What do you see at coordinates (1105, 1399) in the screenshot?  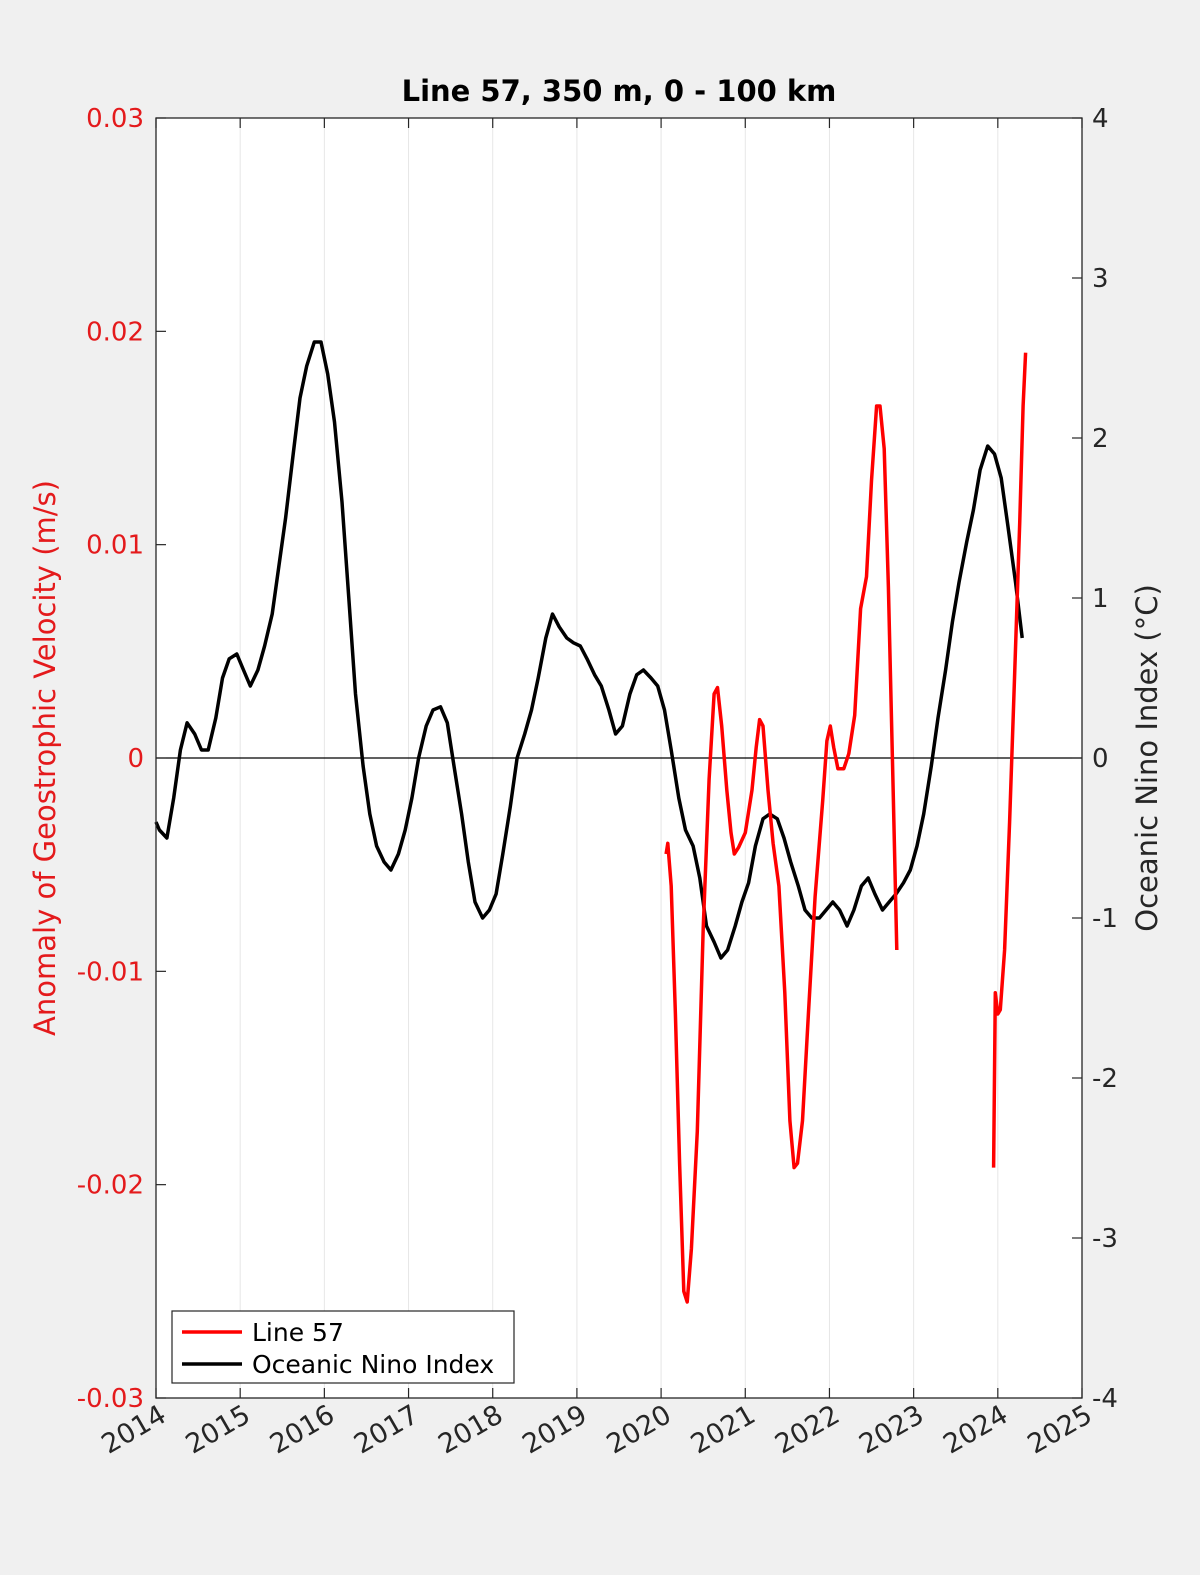 I see `y-right-tick-label: -4` at bounding box center [1105, 1399].